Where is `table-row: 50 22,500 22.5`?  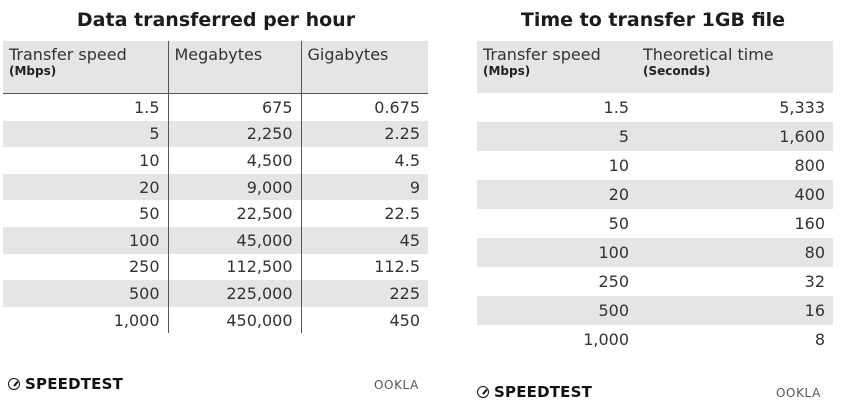
table-row: 50 22,500 22.5 is located at coordinates (215, 213).